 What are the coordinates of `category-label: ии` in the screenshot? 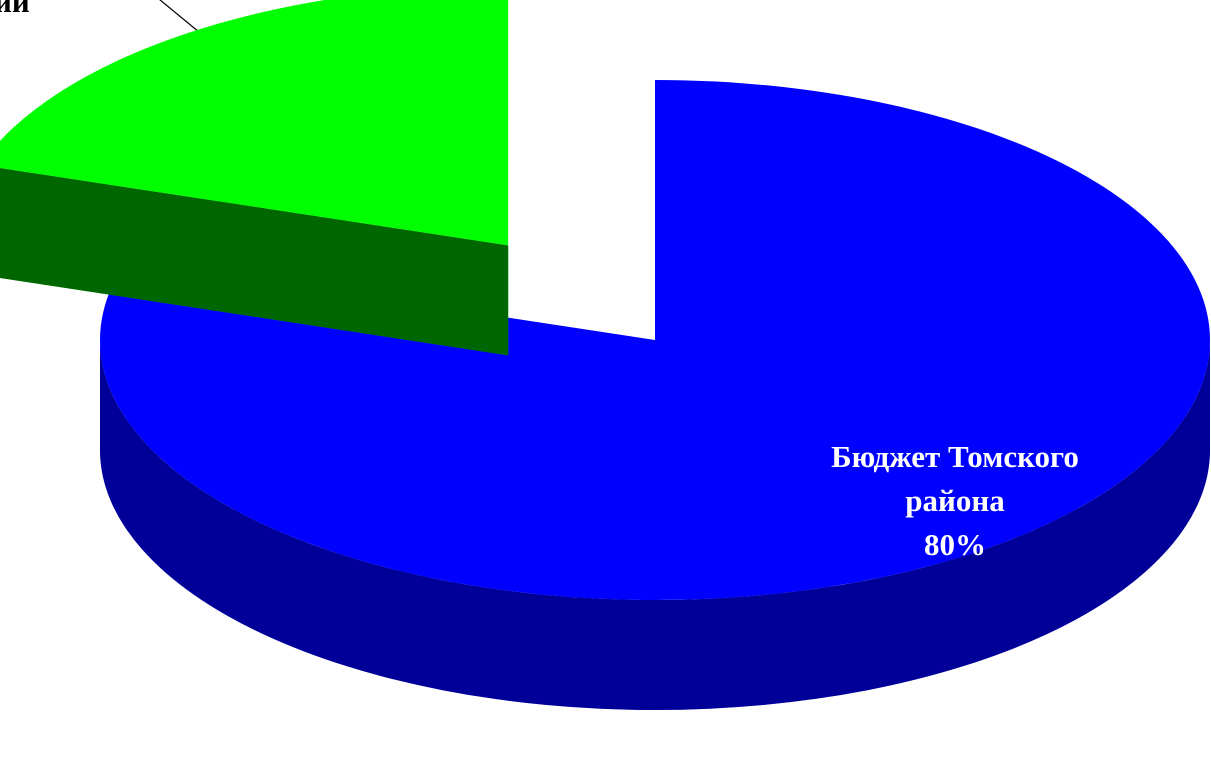 It's located at (15, 9).